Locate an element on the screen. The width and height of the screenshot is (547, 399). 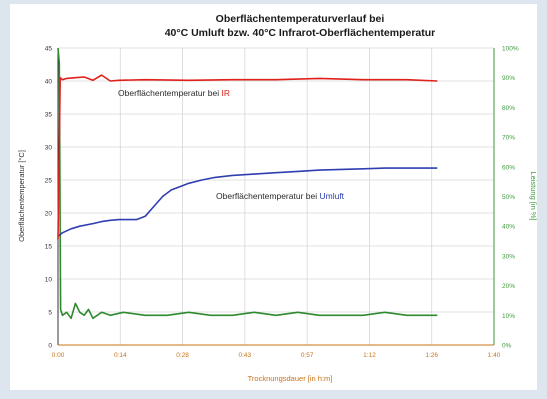
y-tick-label: 20 is located at coordinates (49, 214).